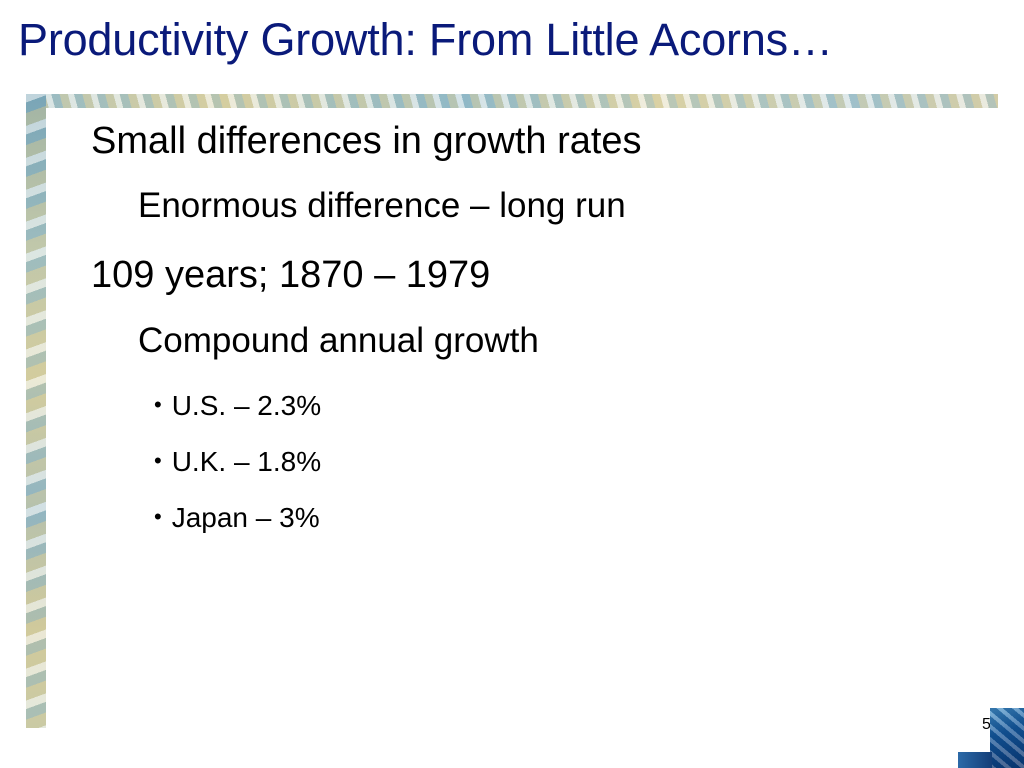 The width and height of the screenshot is (1024, 768). Describe the element at coordinates (246, 461) in the screenshot. I see `bullet-text-uk: U.K. – 1.8%` at that location.